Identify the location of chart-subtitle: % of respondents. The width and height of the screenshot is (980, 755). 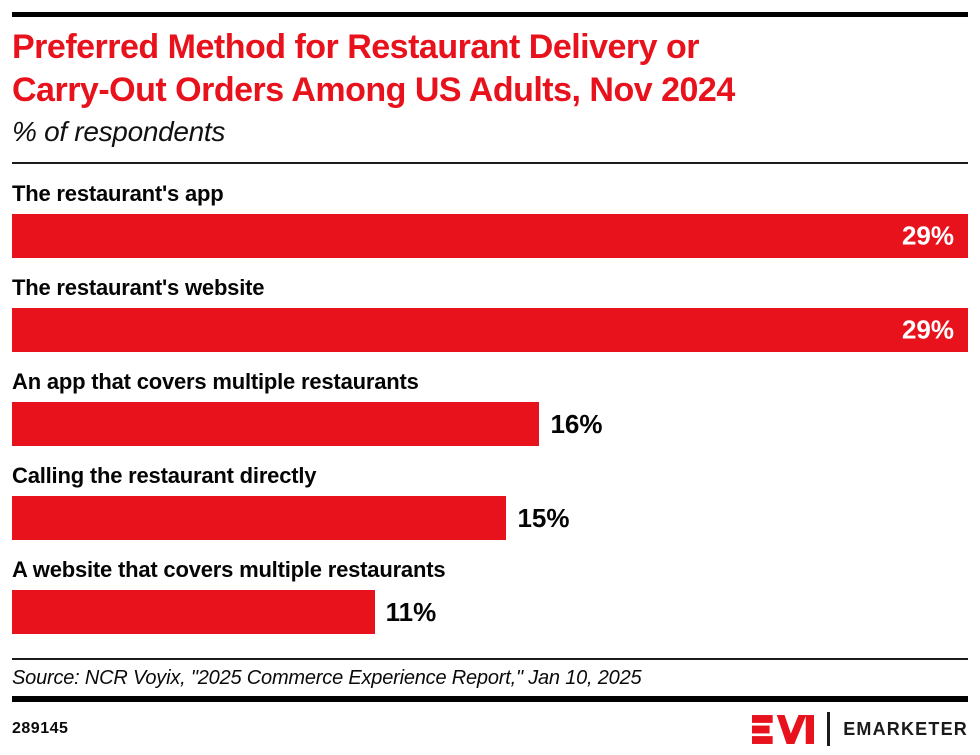
(119, 131).